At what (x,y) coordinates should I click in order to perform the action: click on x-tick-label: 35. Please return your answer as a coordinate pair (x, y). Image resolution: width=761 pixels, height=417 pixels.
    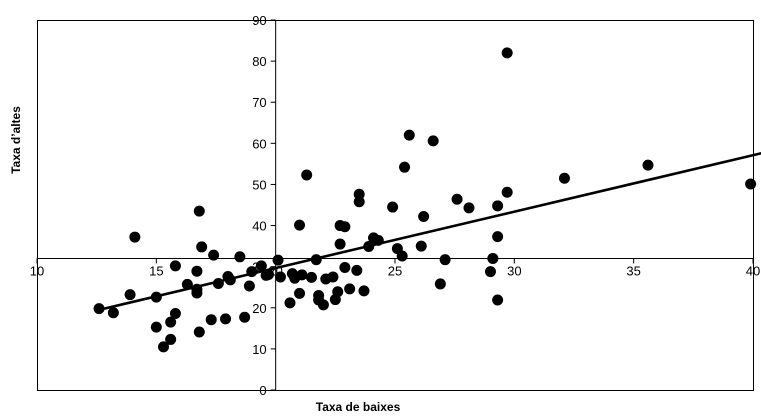
    Looking at the image, I should click on (633, 270).